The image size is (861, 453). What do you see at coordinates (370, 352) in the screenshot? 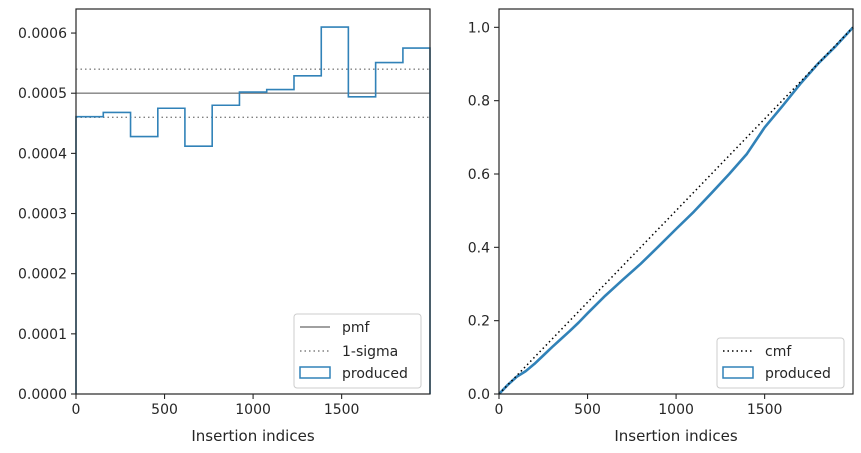
I see `legend-label-1-sigma: 1-sigma` at bounding box center [370, 352].